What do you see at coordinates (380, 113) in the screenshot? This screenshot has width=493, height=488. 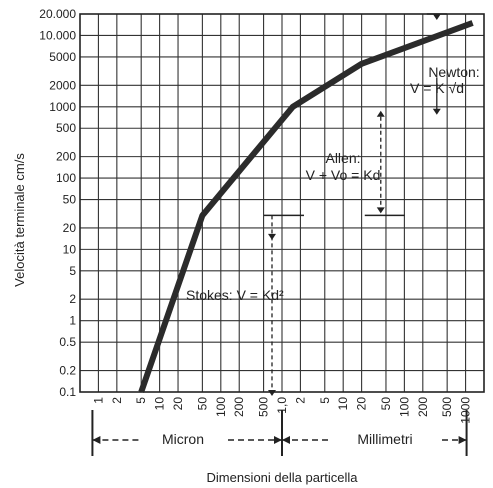 I see `arrow-up-icon` at bounding box center [380, 113].